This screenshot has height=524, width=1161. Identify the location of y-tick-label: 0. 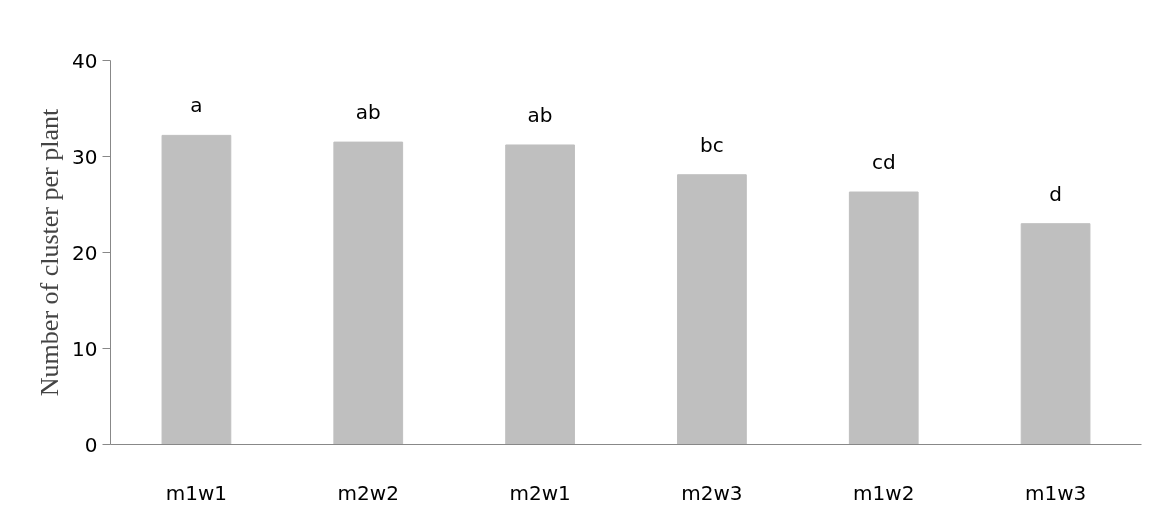
(91, 444).